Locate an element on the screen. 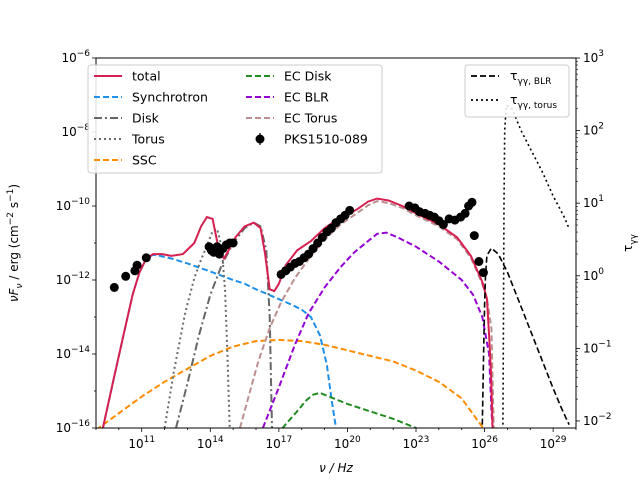 The height and width of the screenshot is (480, 640). y2-tick-label: 10² is located at coordinates (593, 130).